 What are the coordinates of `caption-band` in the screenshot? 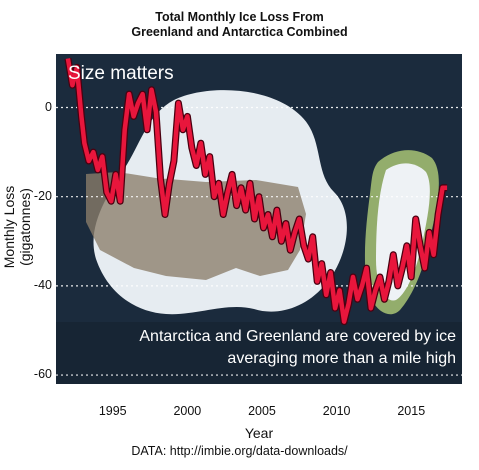 It's located at (259, 353).